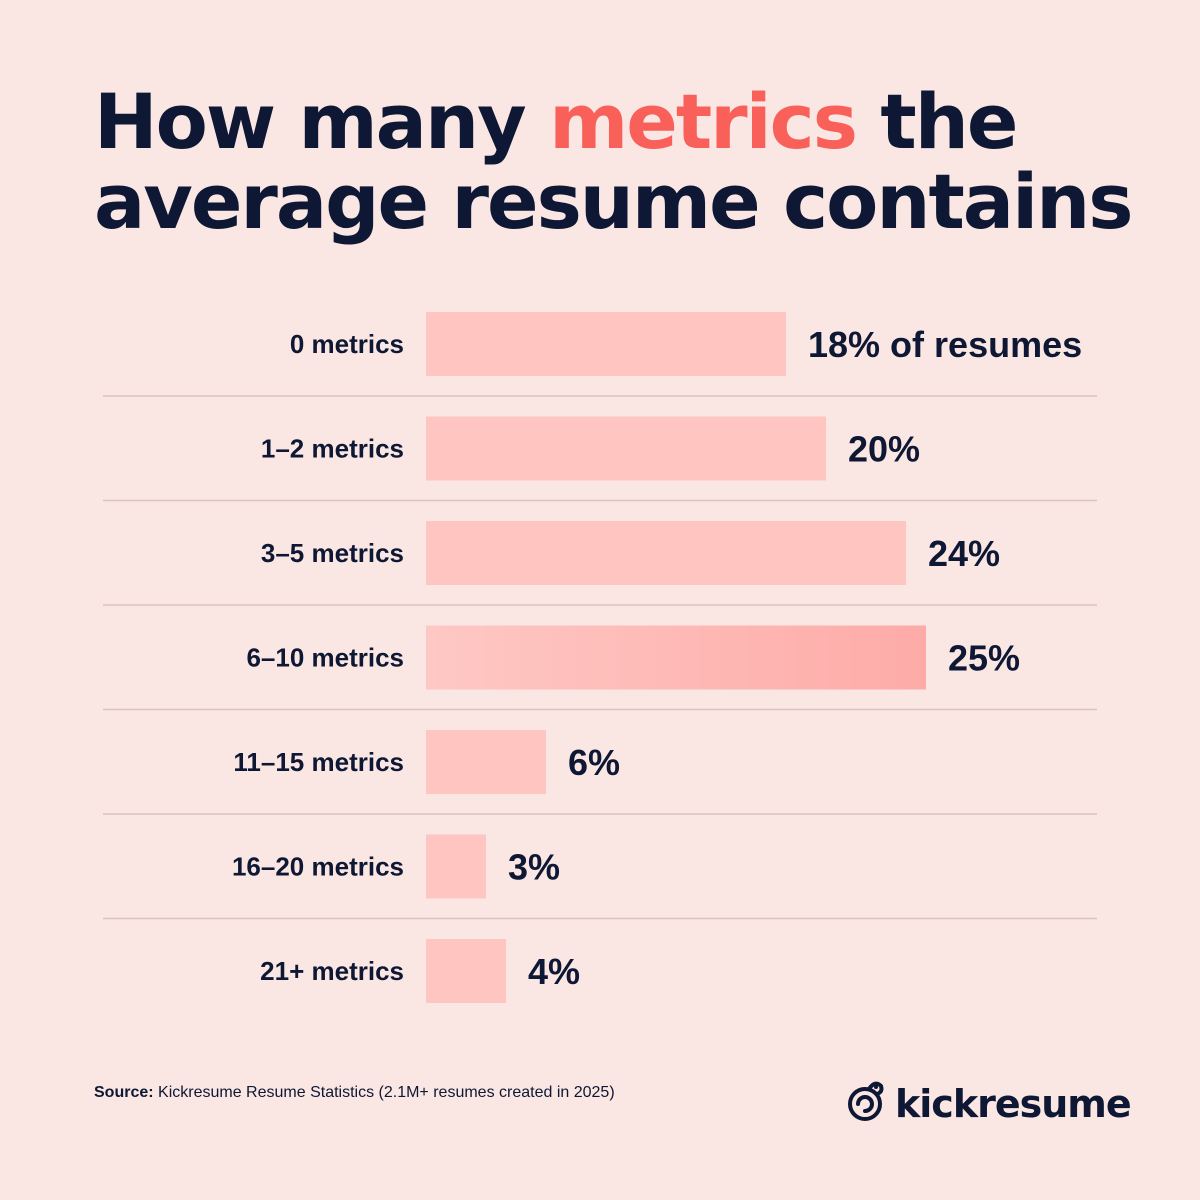 The width and height of the screenshot is (1200, 1200). What do you see at coordinates (325, 658) in the screenshot?
I see `category-label-3: 6–10 metrics` at bounding box center [325, 658].